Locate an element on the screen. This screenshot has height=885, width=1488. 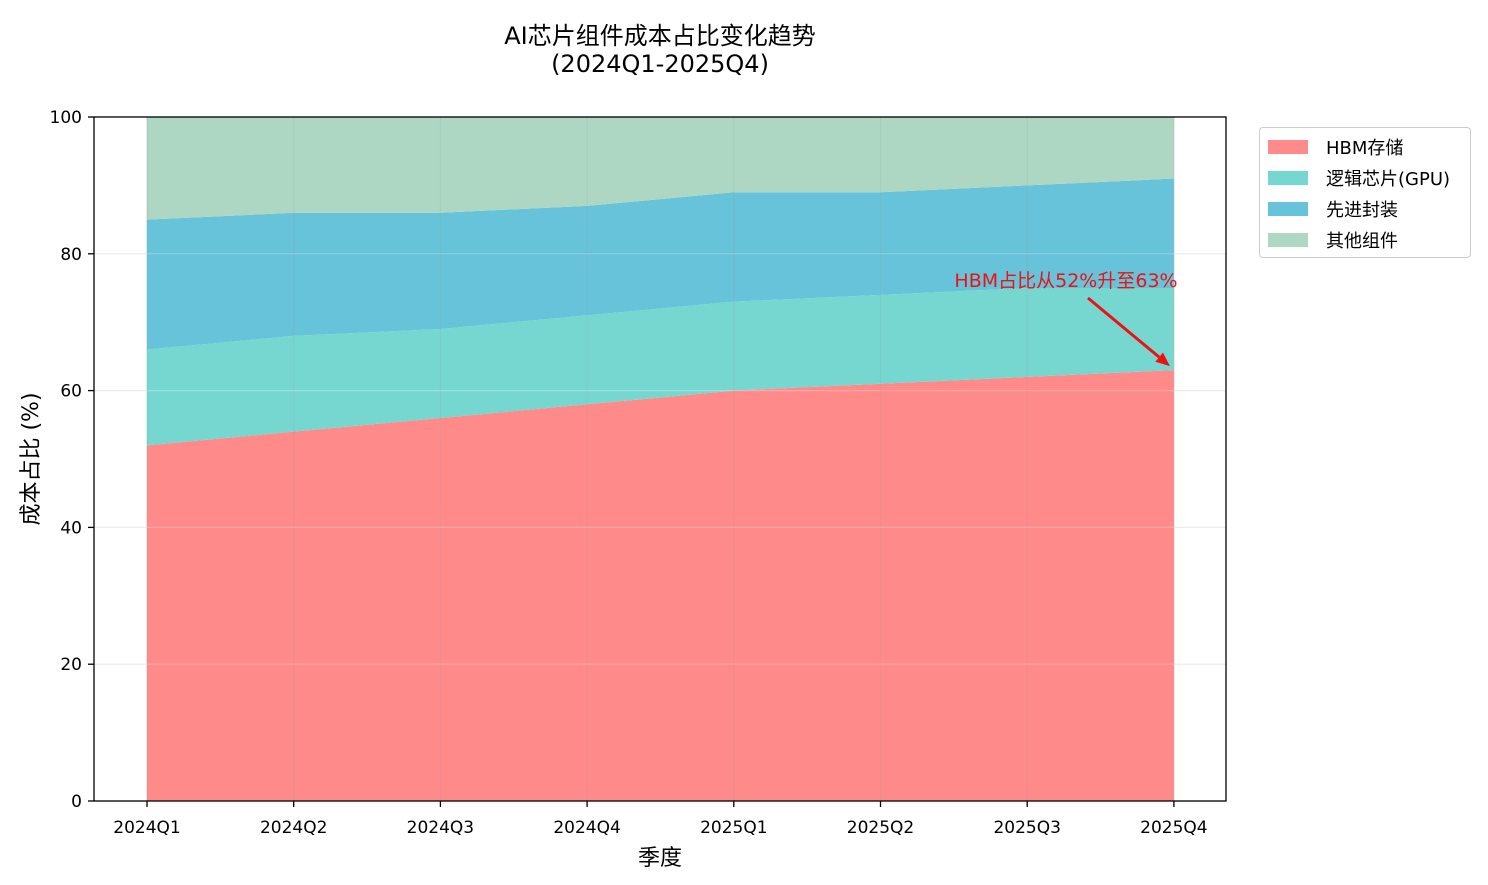
y-tick-label: 100 is located at coordinates (66, 118).